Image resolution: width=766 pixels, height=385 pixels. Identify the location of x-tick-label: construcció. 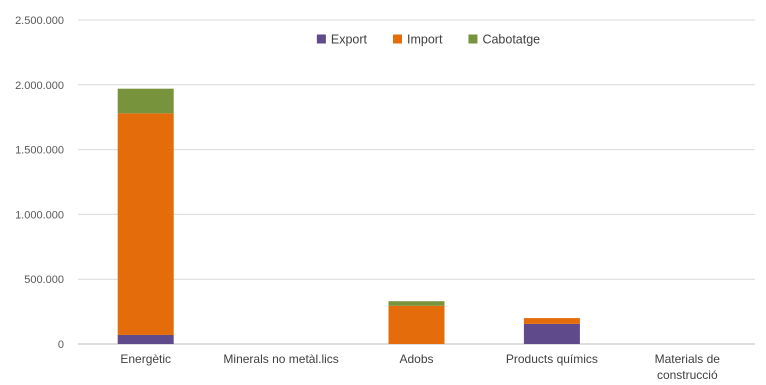
(687, 375).